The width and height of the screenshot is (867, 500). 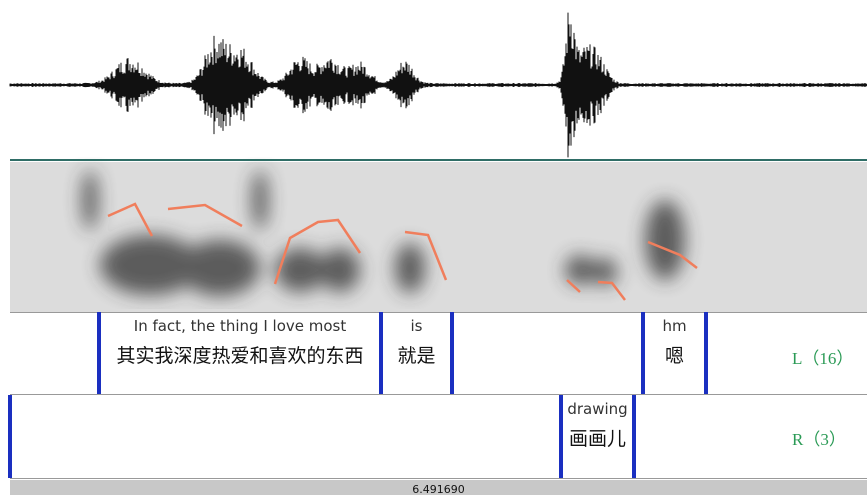 What do you see at coordinates (240, 326) in the screenshot?
I see `interval-english: In fact, the thing I love most` at bounding box center [240, 326].